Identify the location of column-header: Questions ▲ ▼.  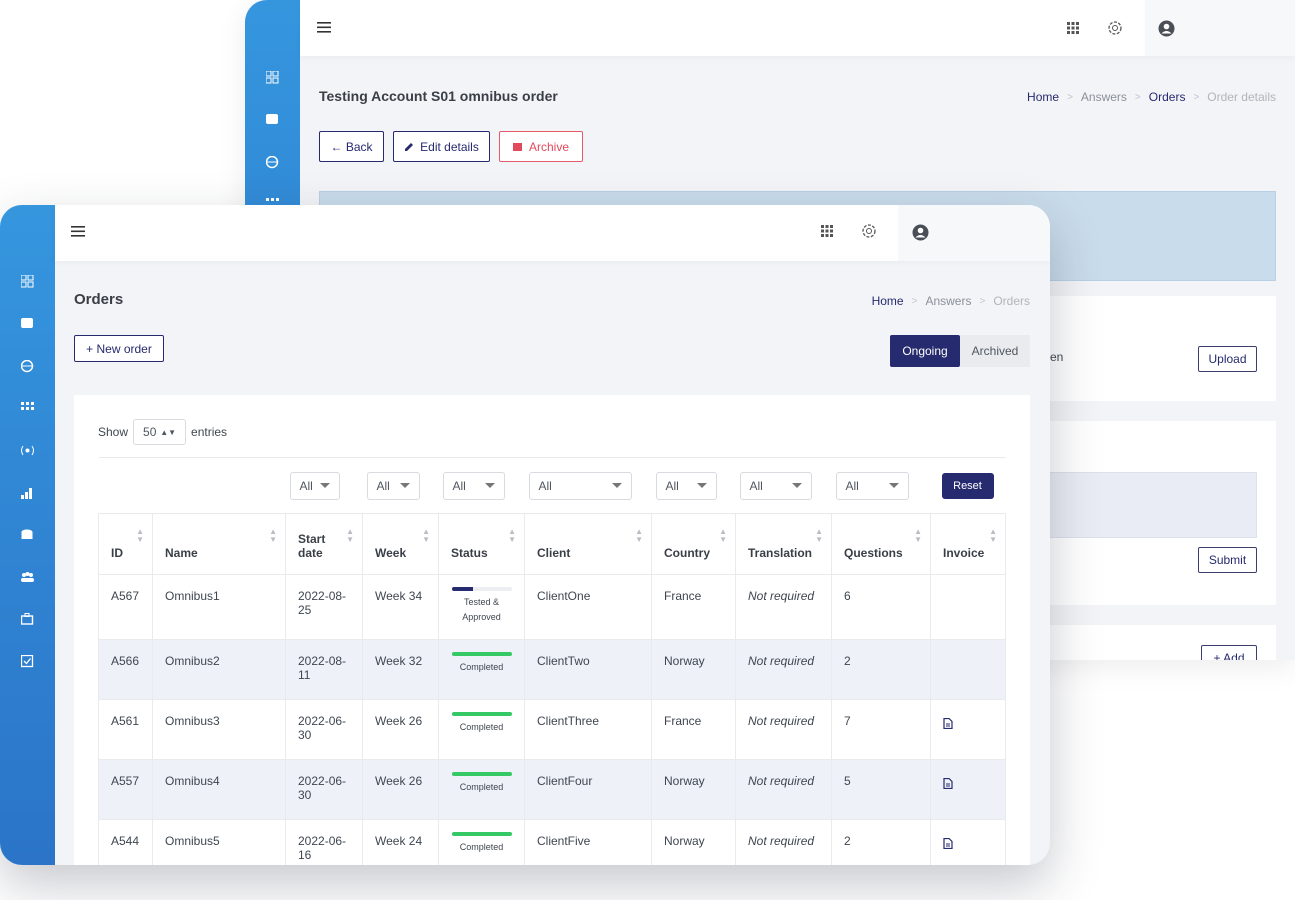
(881, 544).